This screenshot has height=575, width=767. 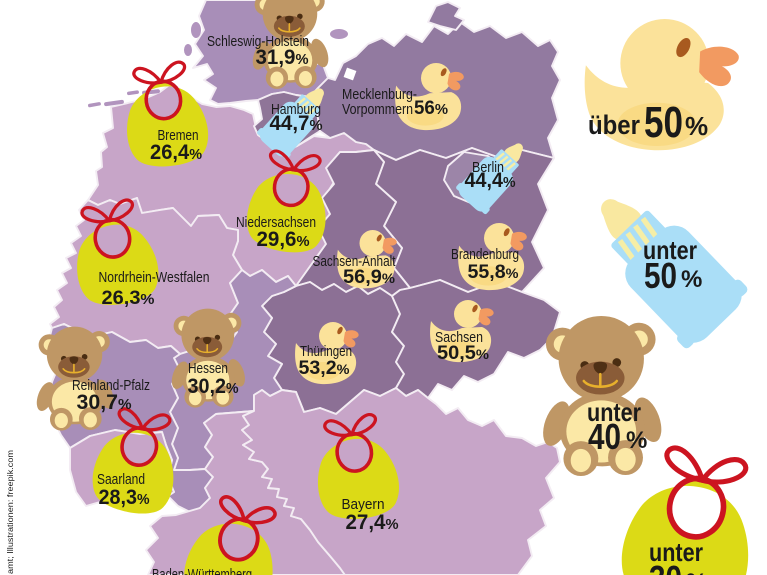 I want to click on svg-text: Hamburg, so click(x=296, y=110).